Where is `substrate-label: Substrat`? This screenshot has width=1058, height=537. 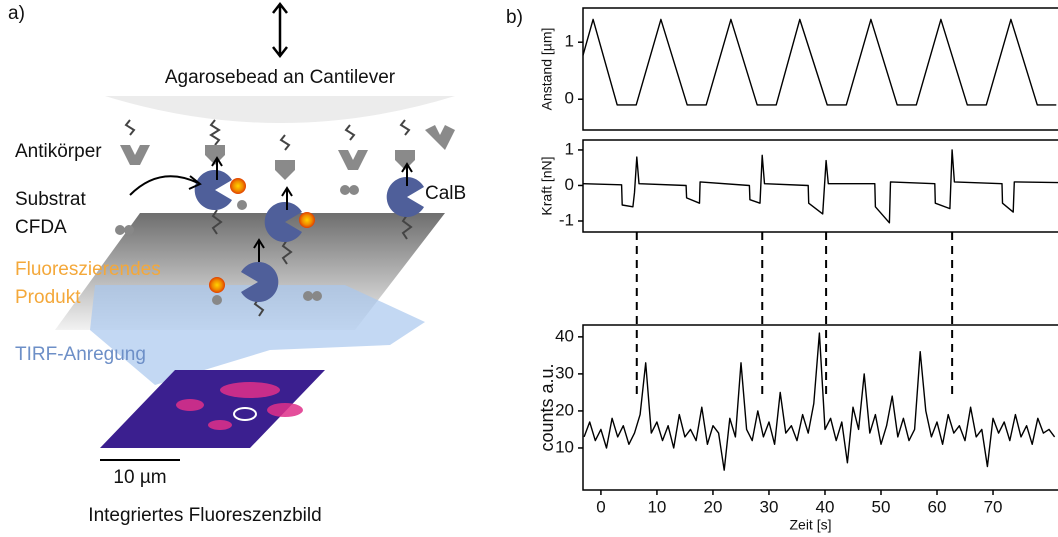 substrate-label: Substrat is located at coordinates (50, 199).